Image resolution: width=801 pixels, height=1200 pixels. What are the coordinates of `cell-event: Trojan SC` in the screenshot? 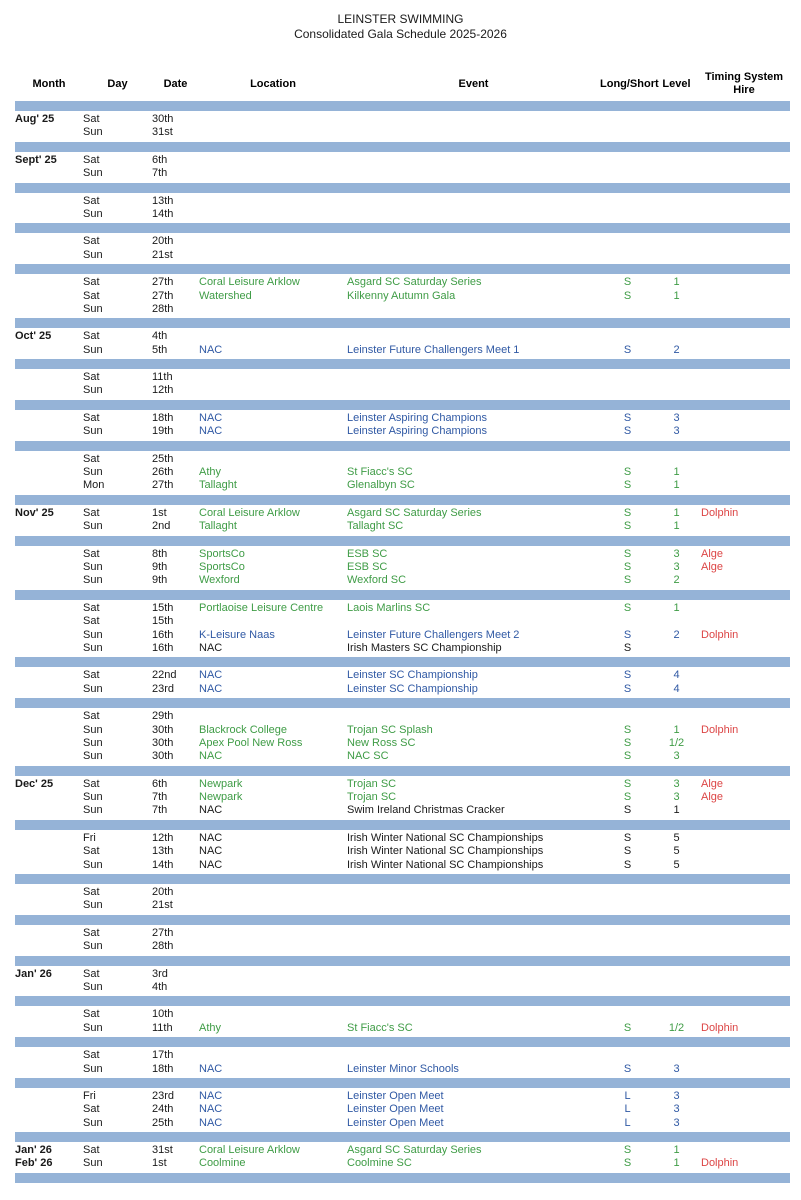 It's located at (372, 797).